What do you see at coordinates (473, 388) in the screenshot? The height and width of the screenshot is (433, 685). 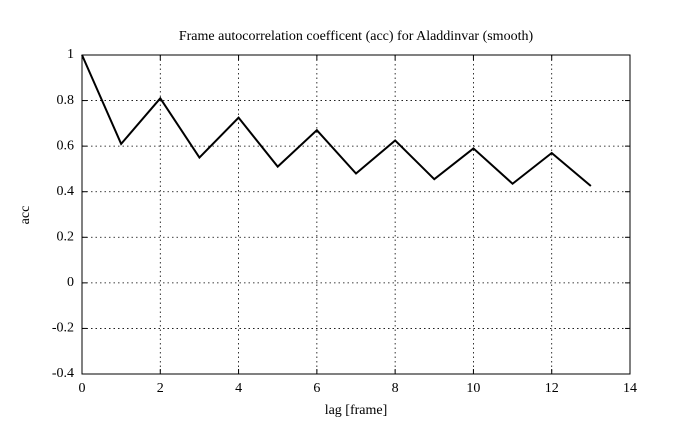 I see `x-tick-label: 10` at bounding box center [473, 388].